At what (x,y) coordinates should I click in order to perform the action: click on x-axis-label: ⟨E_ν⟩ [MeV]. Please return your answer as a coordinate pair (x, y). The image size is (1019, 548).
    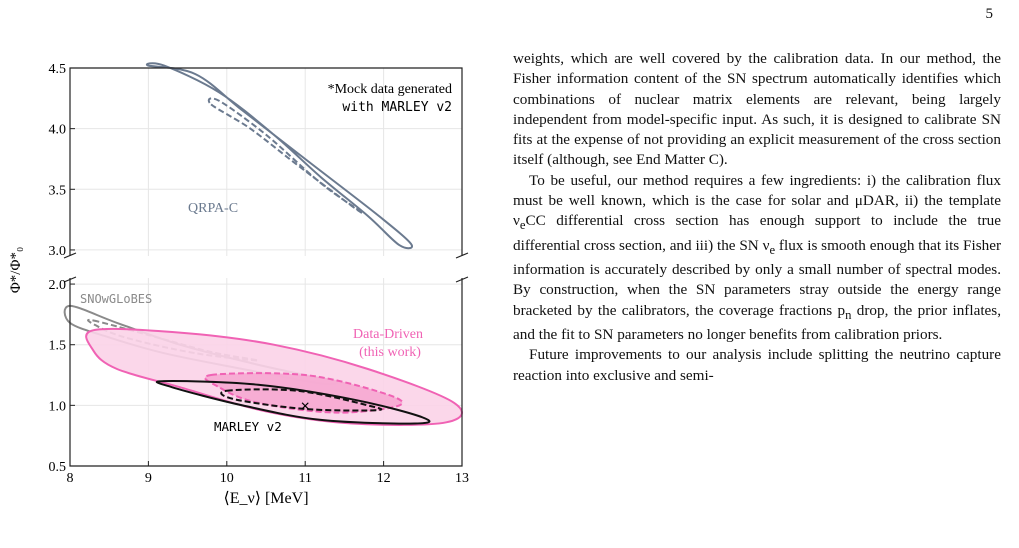
    Looking at the image, I should click on (265, 498).